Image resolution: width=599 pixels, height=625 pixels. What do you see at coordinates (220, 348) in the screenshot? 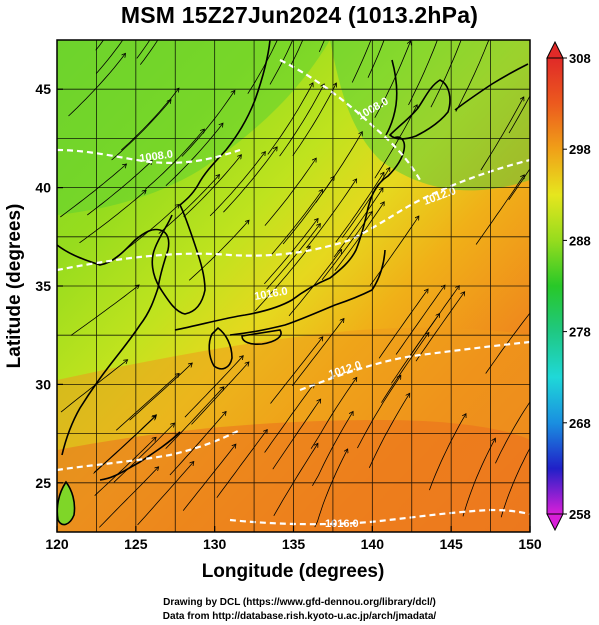
I see `japan-kyushu-coast` at bounding box center [220, 348].